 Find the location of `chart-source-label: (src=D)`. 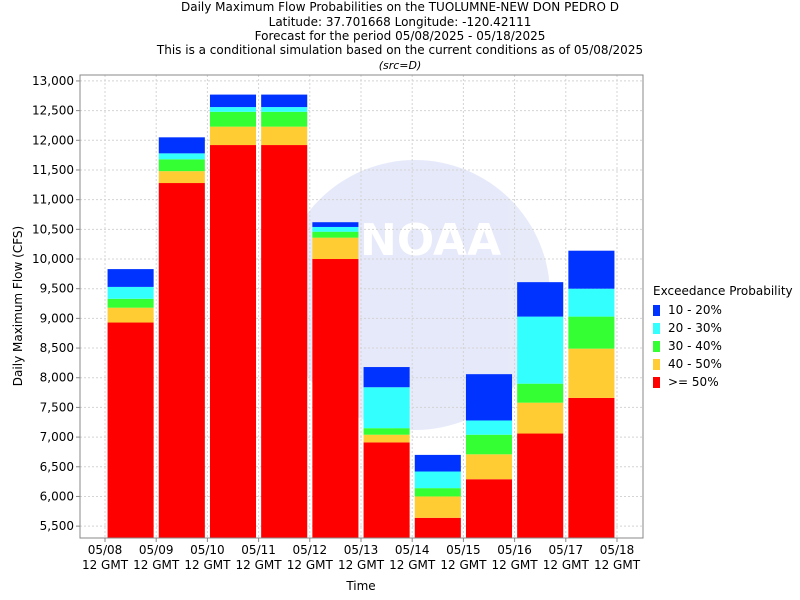

chart-source-label: (src=D) is located at coordinates (400, 65).